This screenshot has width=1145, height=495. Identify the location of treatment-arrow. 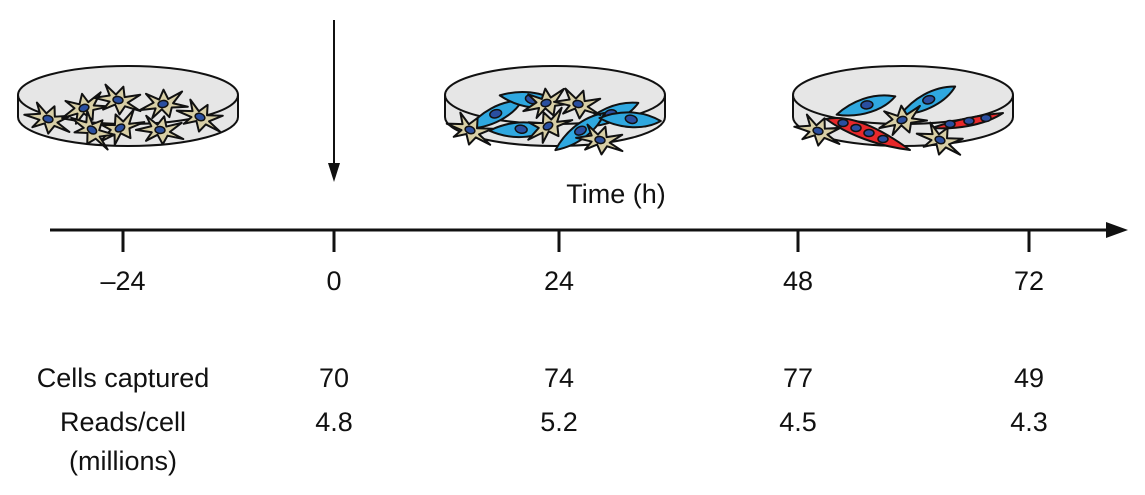
(334, 101).